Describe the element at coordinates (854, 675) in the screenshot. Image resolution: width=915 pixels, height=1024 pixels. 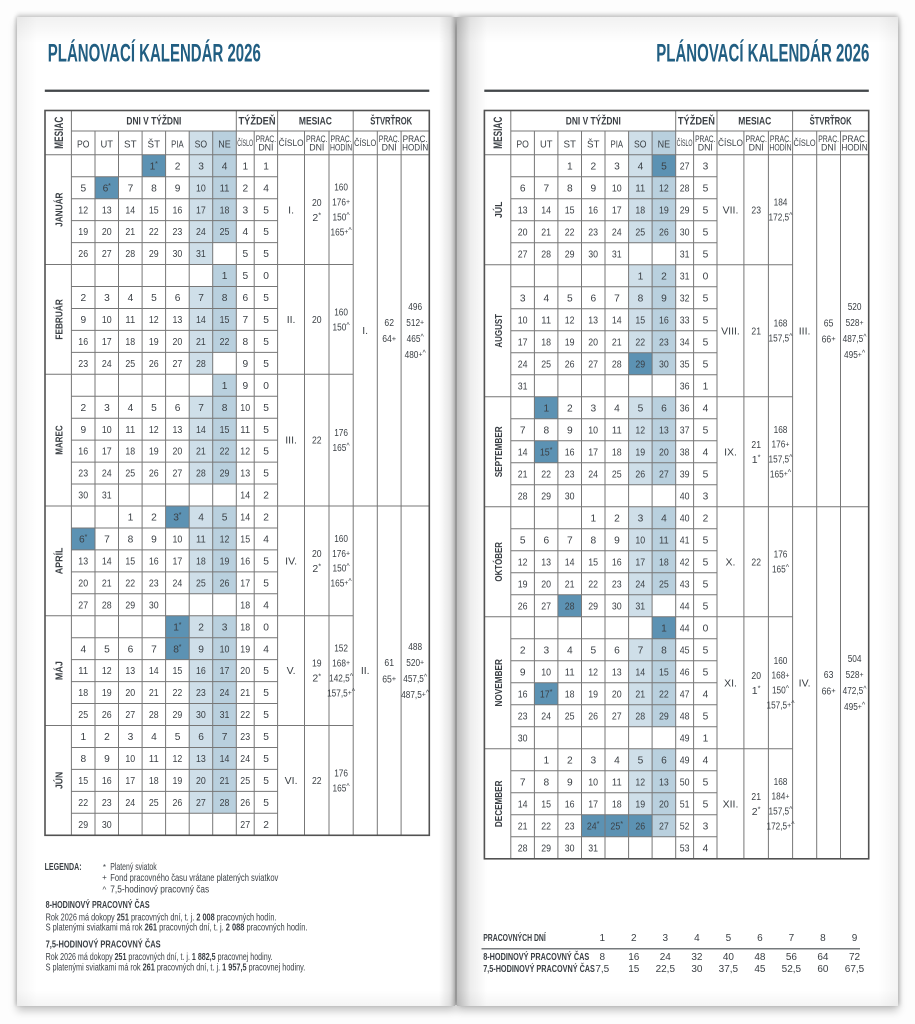
I see `svg-text: 528+` at that location.